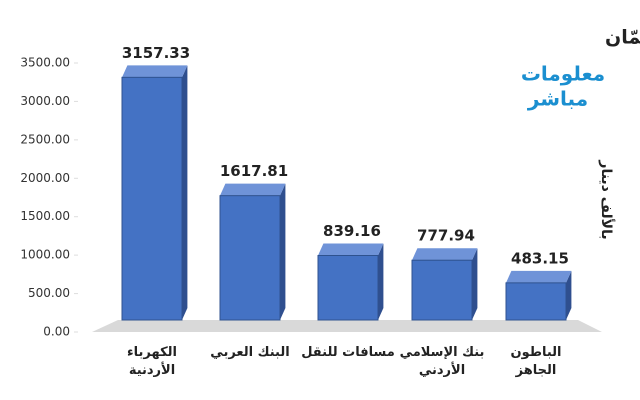 The width and height of the screenshot is (640, 400). What do you see at coordinates (606, 199) in the screenshot?
I see `y-axis-label: بالألف دينار` at bounding box center [606, 199].